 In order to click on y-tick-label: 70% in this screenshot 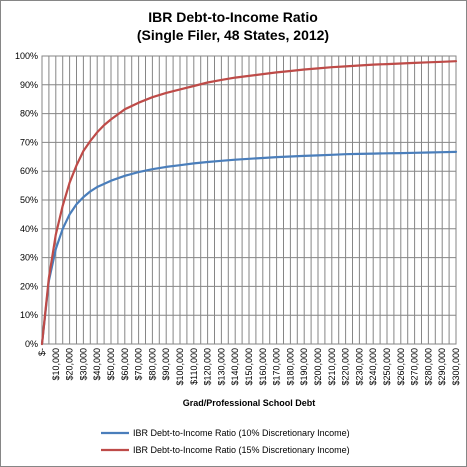, I will do `click(29, 142)`.